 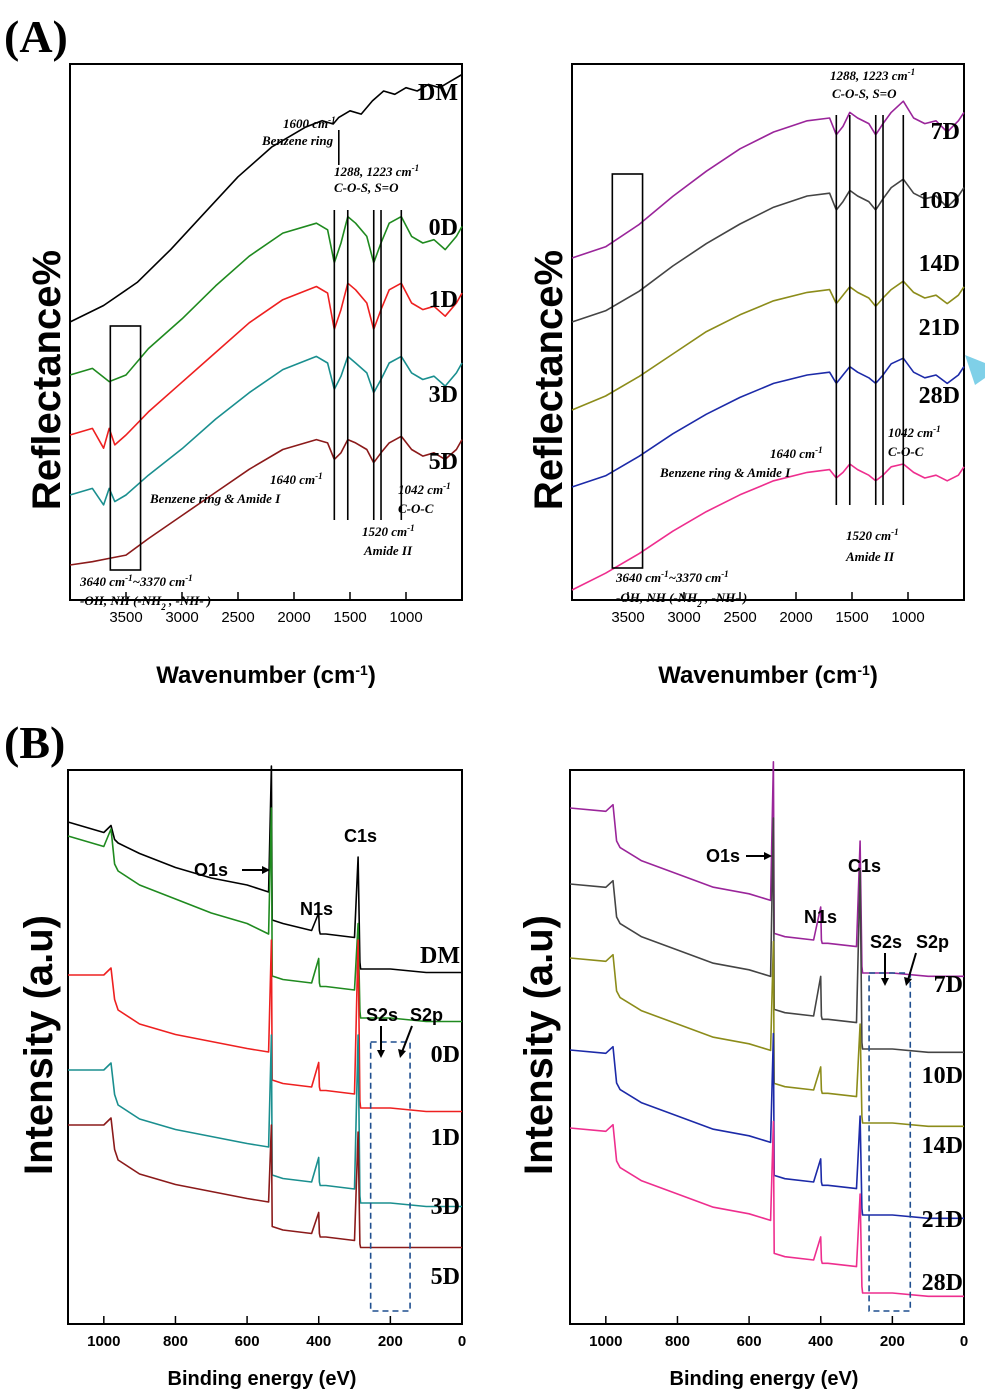 What do you see at coordinates (870, 310) in the screenshot?
I see `guide-lines-a-right` at bounding box center [870, 310].